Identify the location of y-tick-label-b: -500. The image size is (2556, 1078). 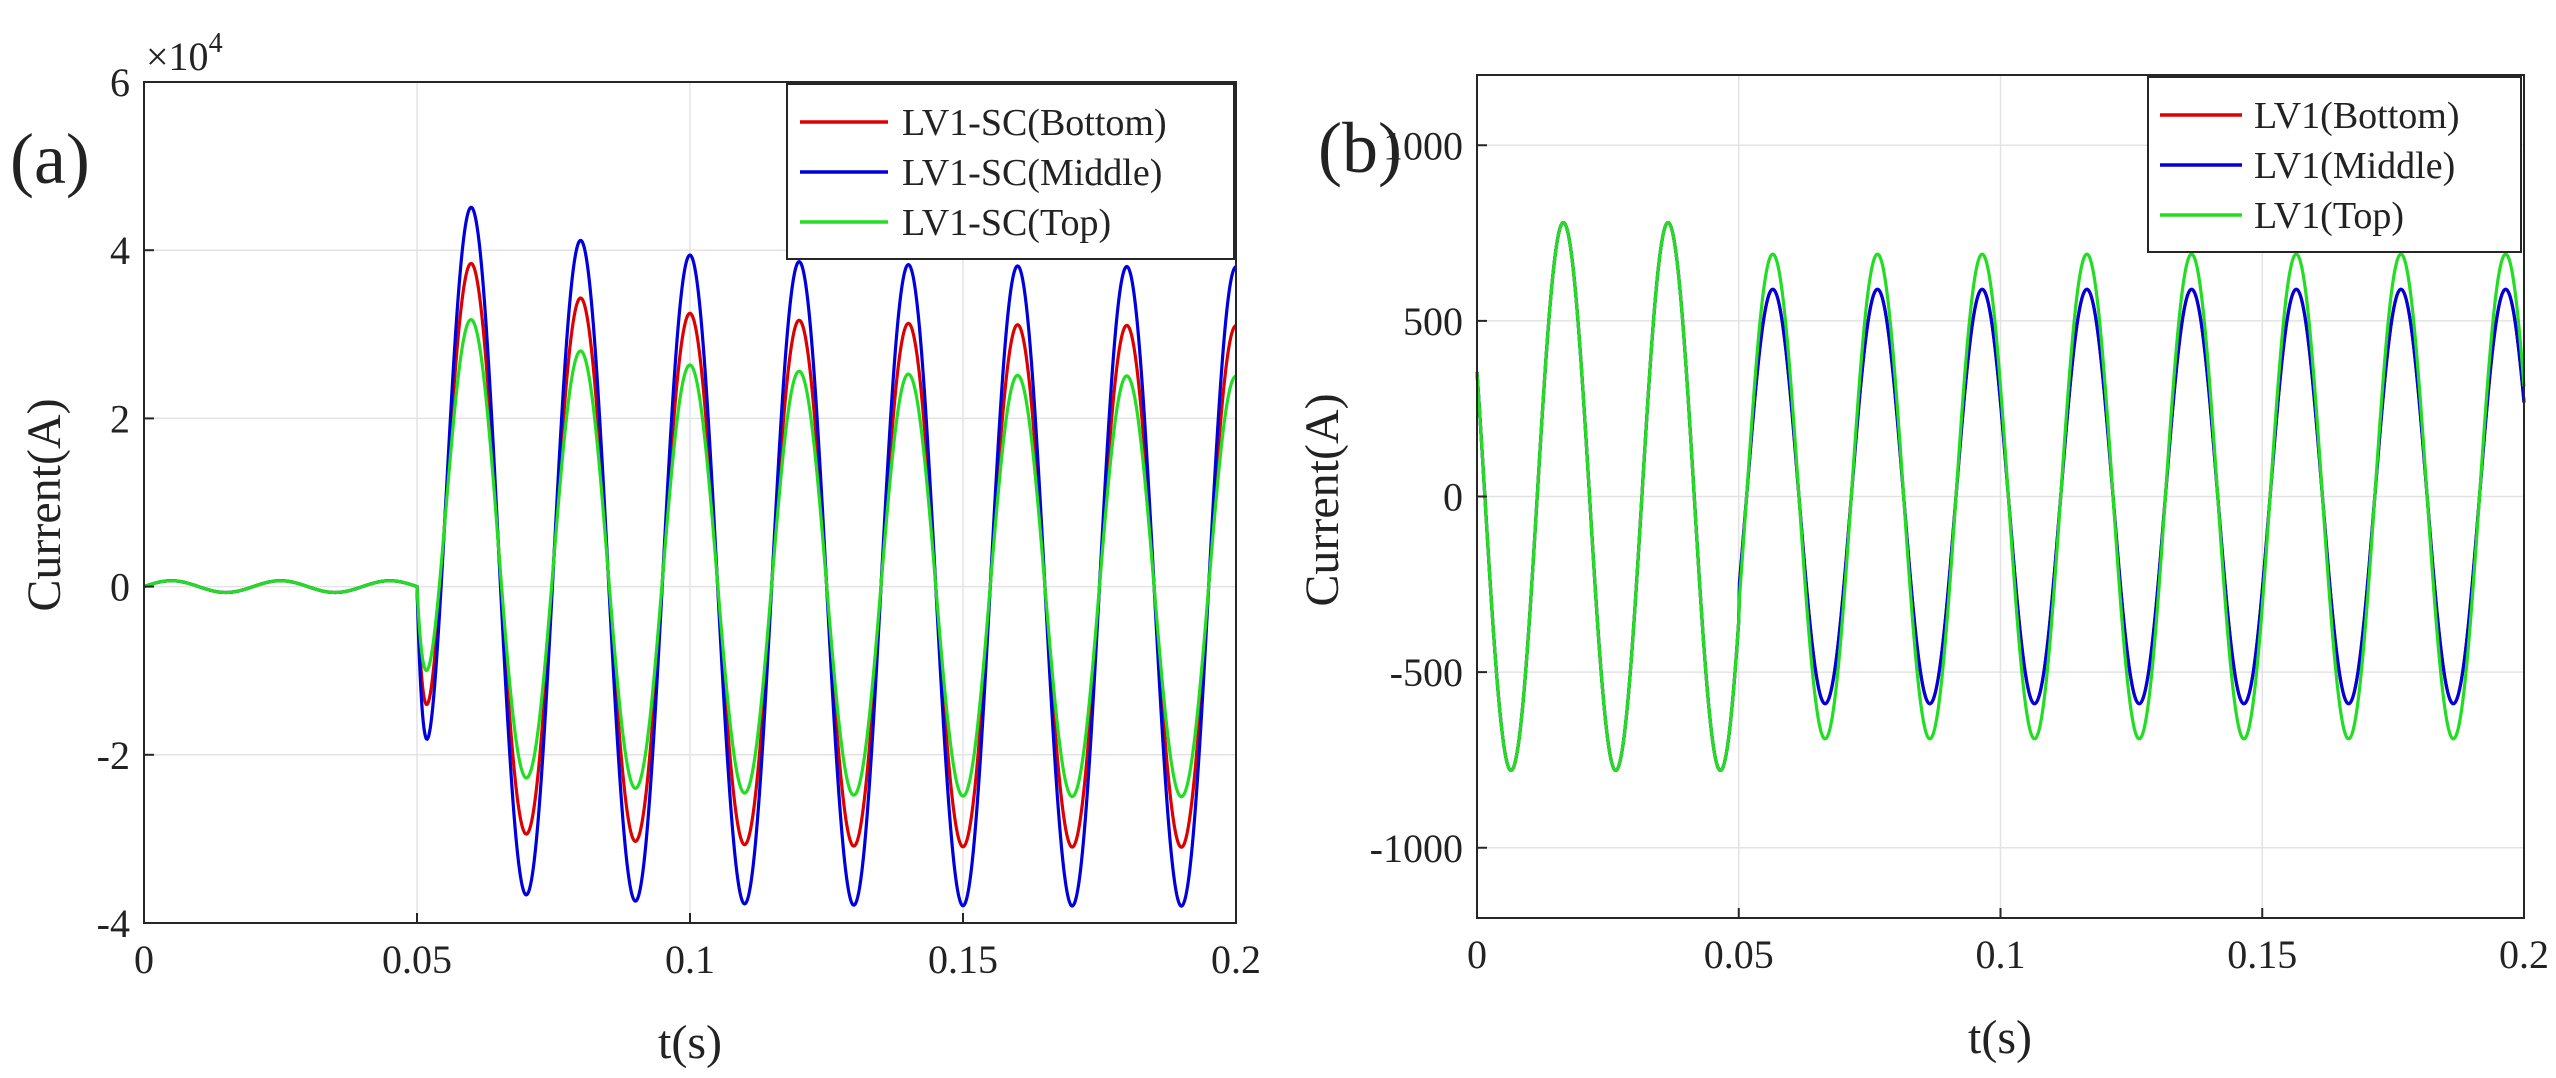
(1426, 672).